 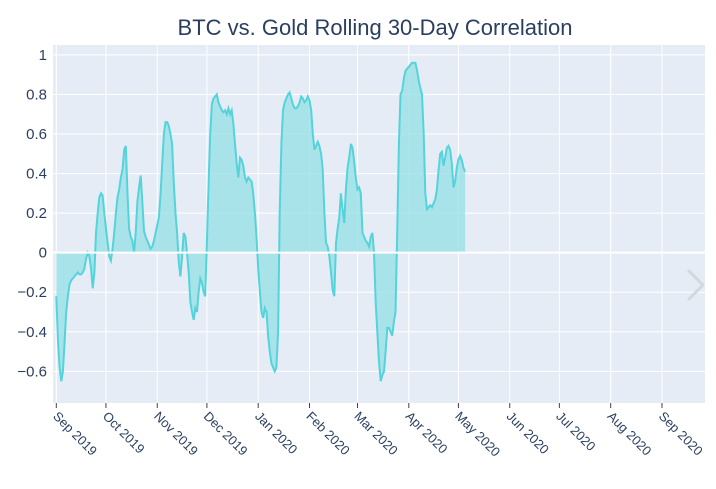 What do you see at coordinates (32, 332) in the screenshot?
I see `y-tick-label: −0.4` at bounding box center [32, 332].